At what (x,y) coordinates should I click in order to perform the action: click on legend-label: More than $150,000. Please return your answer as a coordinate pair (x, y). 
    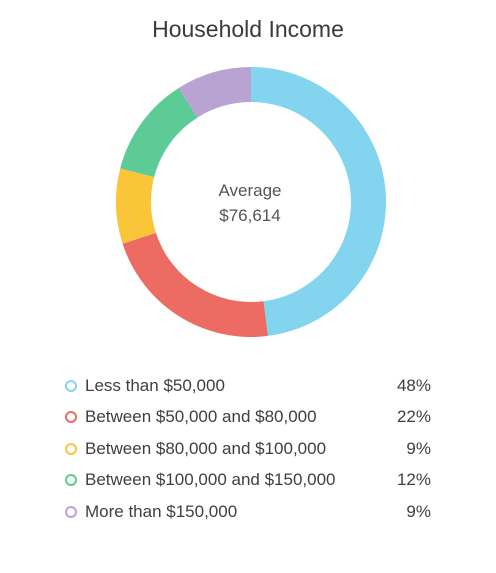
    Looking at the image, I should click on (161, 511).